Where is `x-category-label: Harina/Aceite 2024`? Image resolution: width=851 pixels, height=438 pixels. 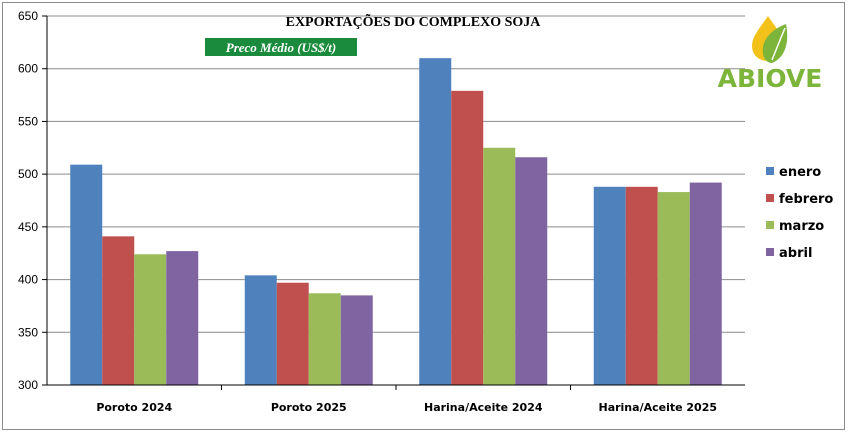 x-category-label: Harina/Aceite 2024 is located at coordinates (483, 407).